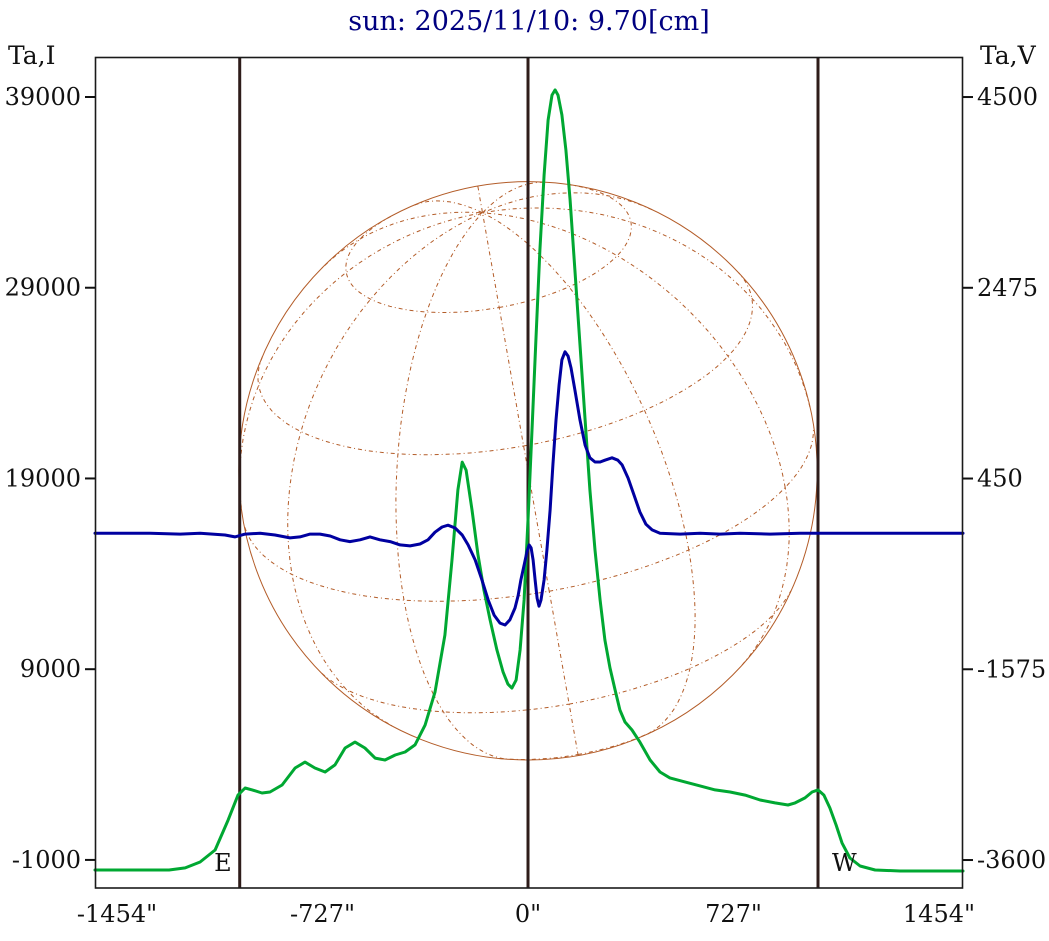 This screenshot has width=1049, height=941. What do you see at coordinates (31, 55) in the screenshot?
I see `left-axis-label: Ta,I` at bounding box center [31, 55].